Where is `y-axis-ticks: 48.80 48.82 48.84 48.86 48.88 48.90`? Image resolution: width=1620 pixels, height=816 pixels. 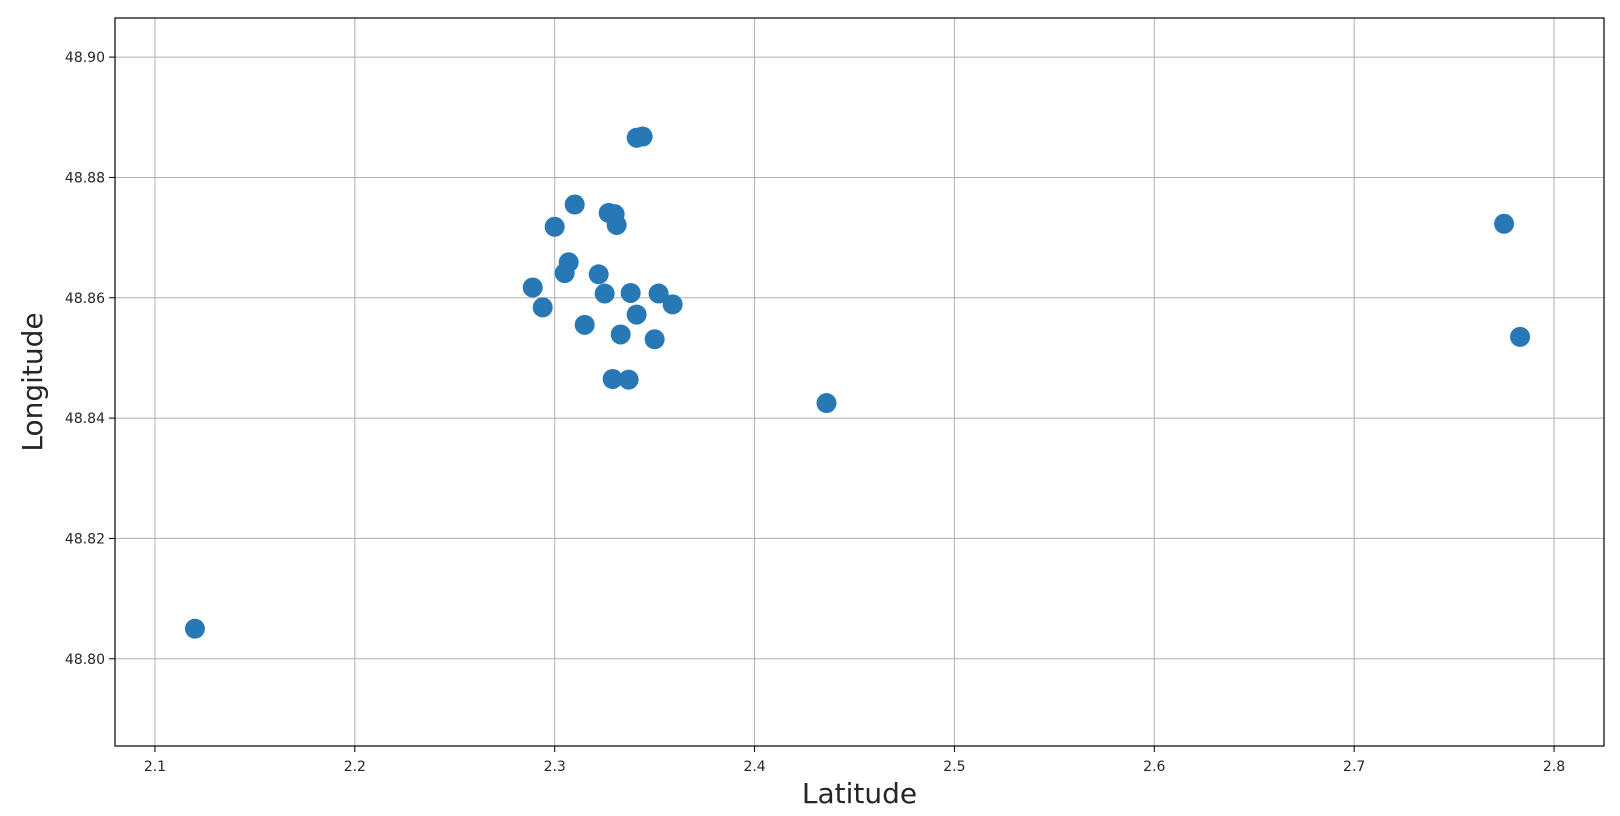 y-axis-ticks: 48.80 48.82 48.84 48.86 48.88 48.90 is located at coordinates (90, 359).